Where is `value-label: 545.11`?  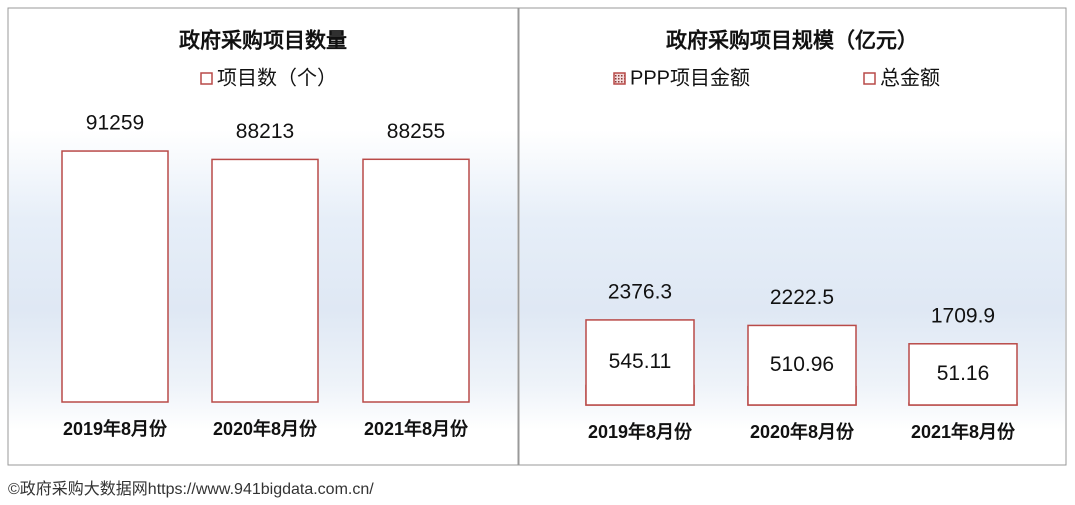 value-label: 545.11 is located at coordinates (640, 361).